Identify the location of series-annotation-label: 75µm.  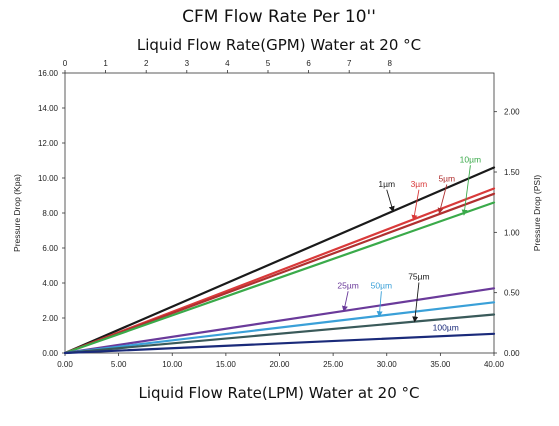
(418, 277).